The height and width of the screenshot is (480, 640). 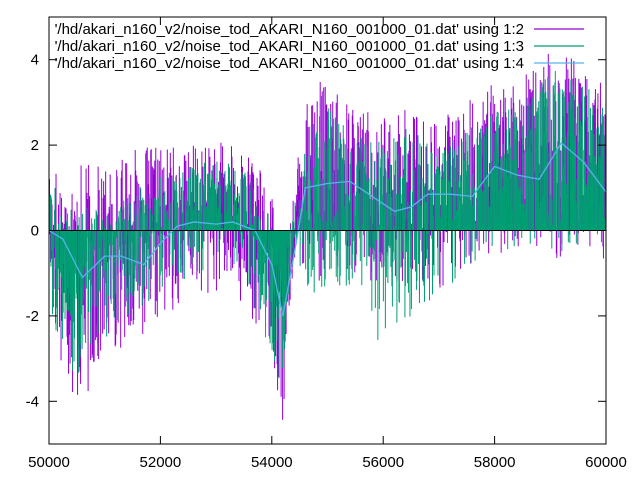 I want to click on x-tick-label: 52000, so click(x=161, y=462).